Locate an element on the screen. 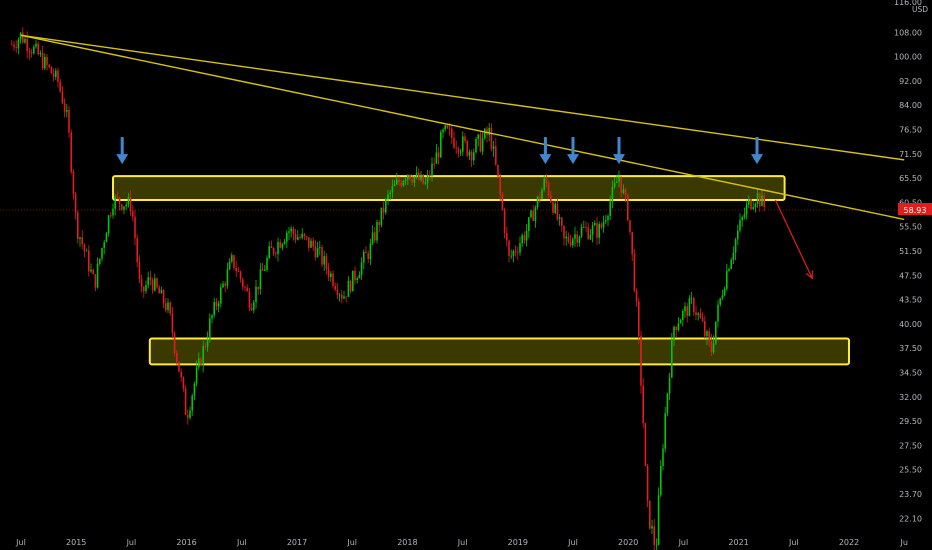  y-tick-label: 60.50 is located at coordinates (910, 202).